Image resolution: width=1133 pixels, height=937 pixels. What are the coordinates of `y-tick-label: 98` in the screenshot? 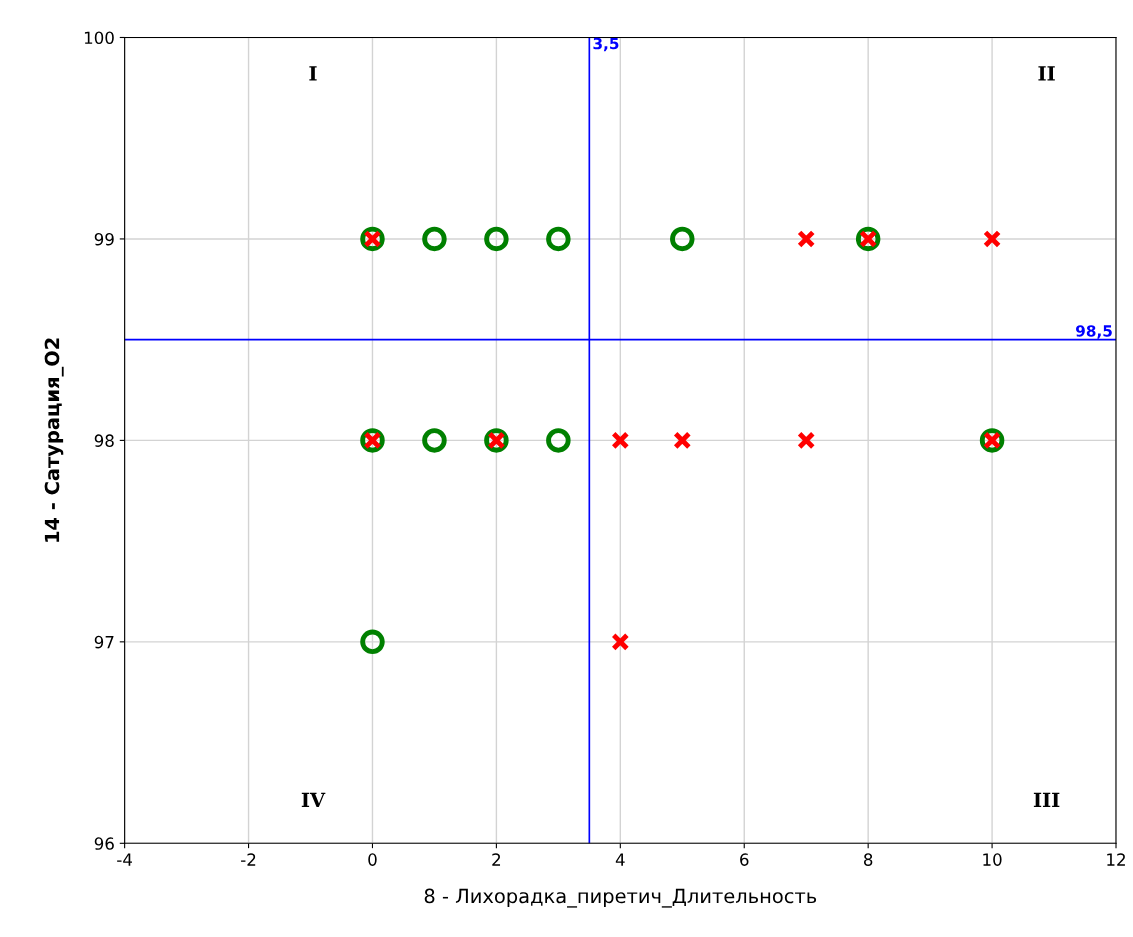 It's located at (104, 440).